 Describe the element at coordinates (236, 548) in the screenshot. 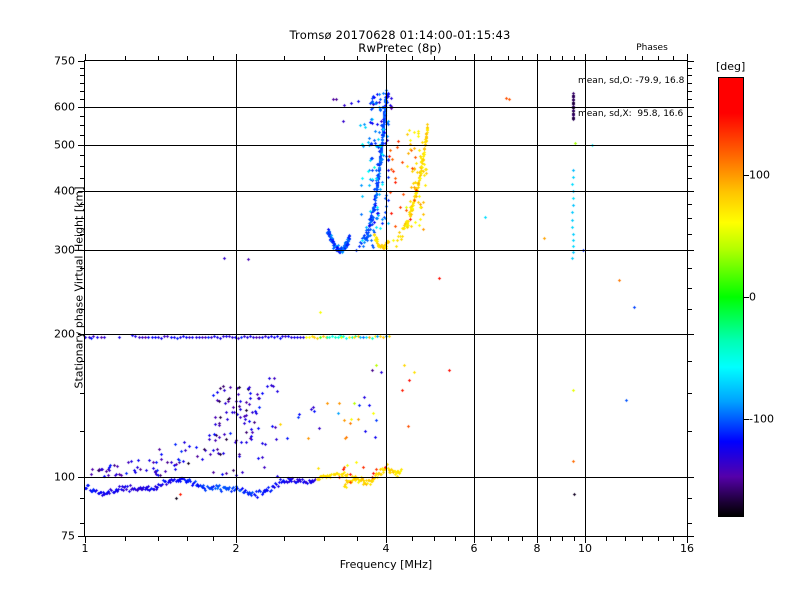

I see `x-axis-tick-label: 2` at that location.